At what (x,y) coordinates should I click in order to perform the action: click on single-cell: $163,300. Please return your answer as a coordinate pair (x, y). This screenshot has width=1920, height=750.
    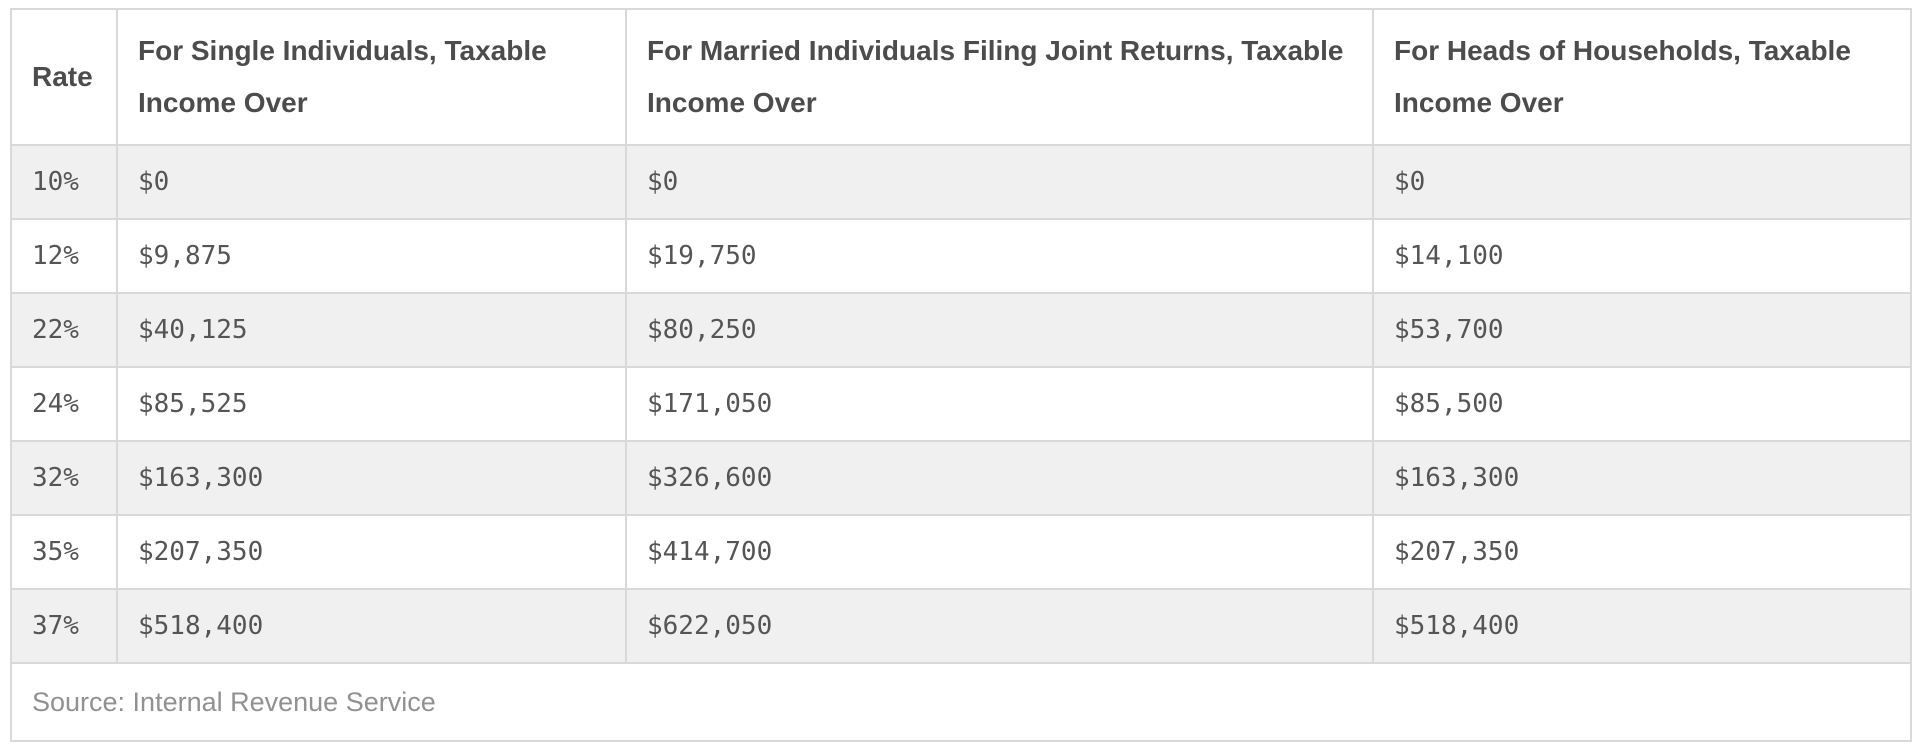
    Looking at the image, I should click on (371, 478).